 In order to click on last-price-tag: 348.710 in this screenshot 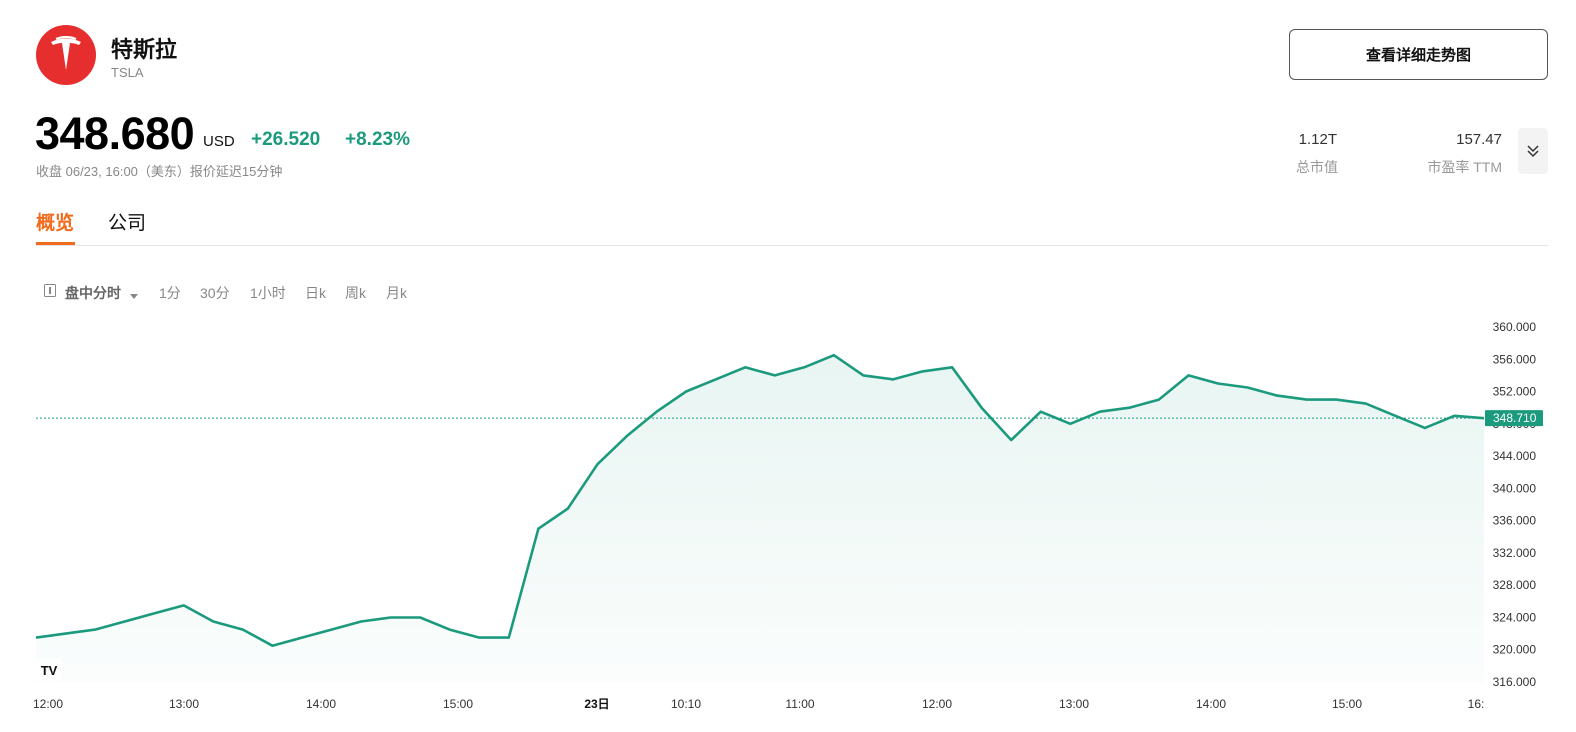, I will do `click(1514, 418)`.